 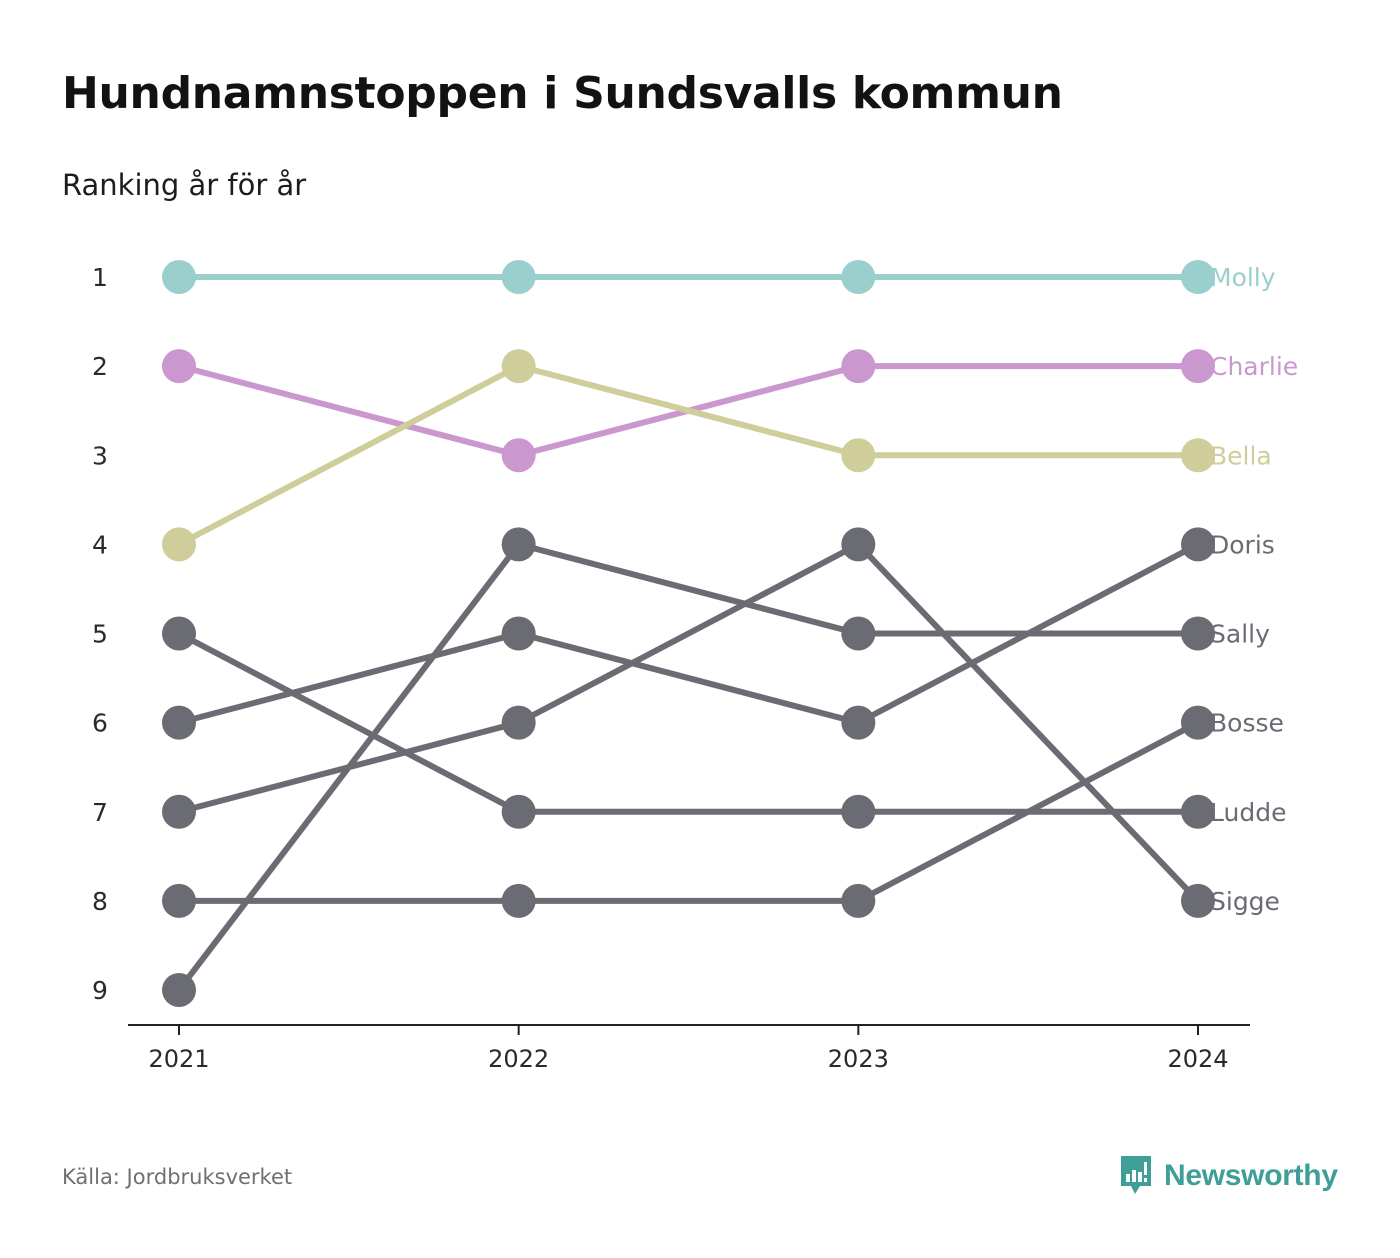 I want to click on brand-logo: Newsworthy, so click(x=1228, y=1176).